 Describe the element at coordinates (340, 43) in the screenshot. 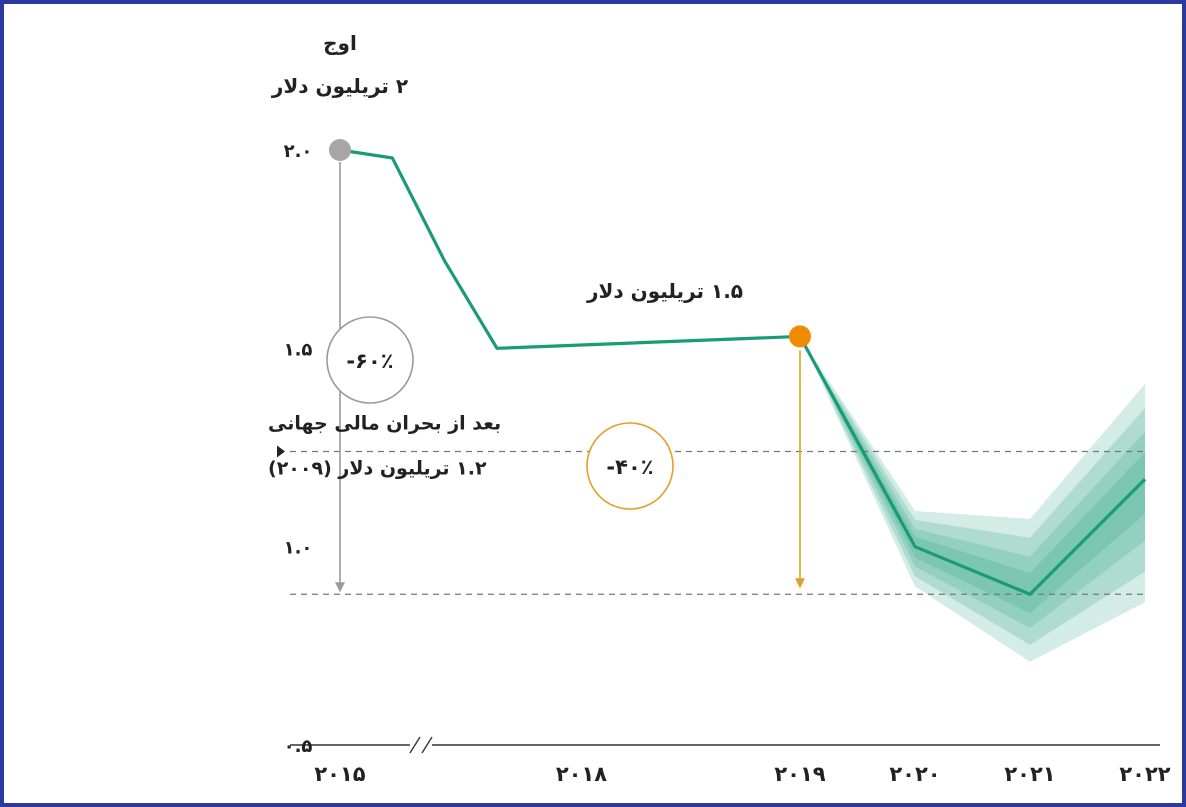

I see `peak-label-line1: اوج` at that location.